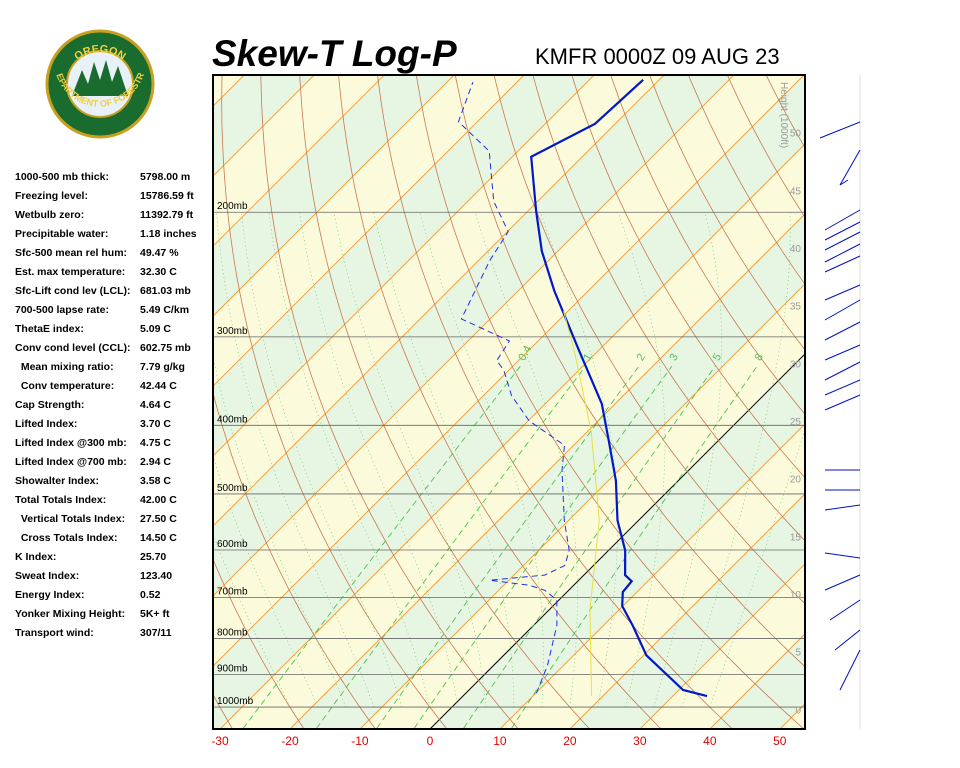 This screenshot has height=768, width=960. Describe the element at coordinates (158, 538) in the screenshot. I see `index-value: 14.50 C` at that location.